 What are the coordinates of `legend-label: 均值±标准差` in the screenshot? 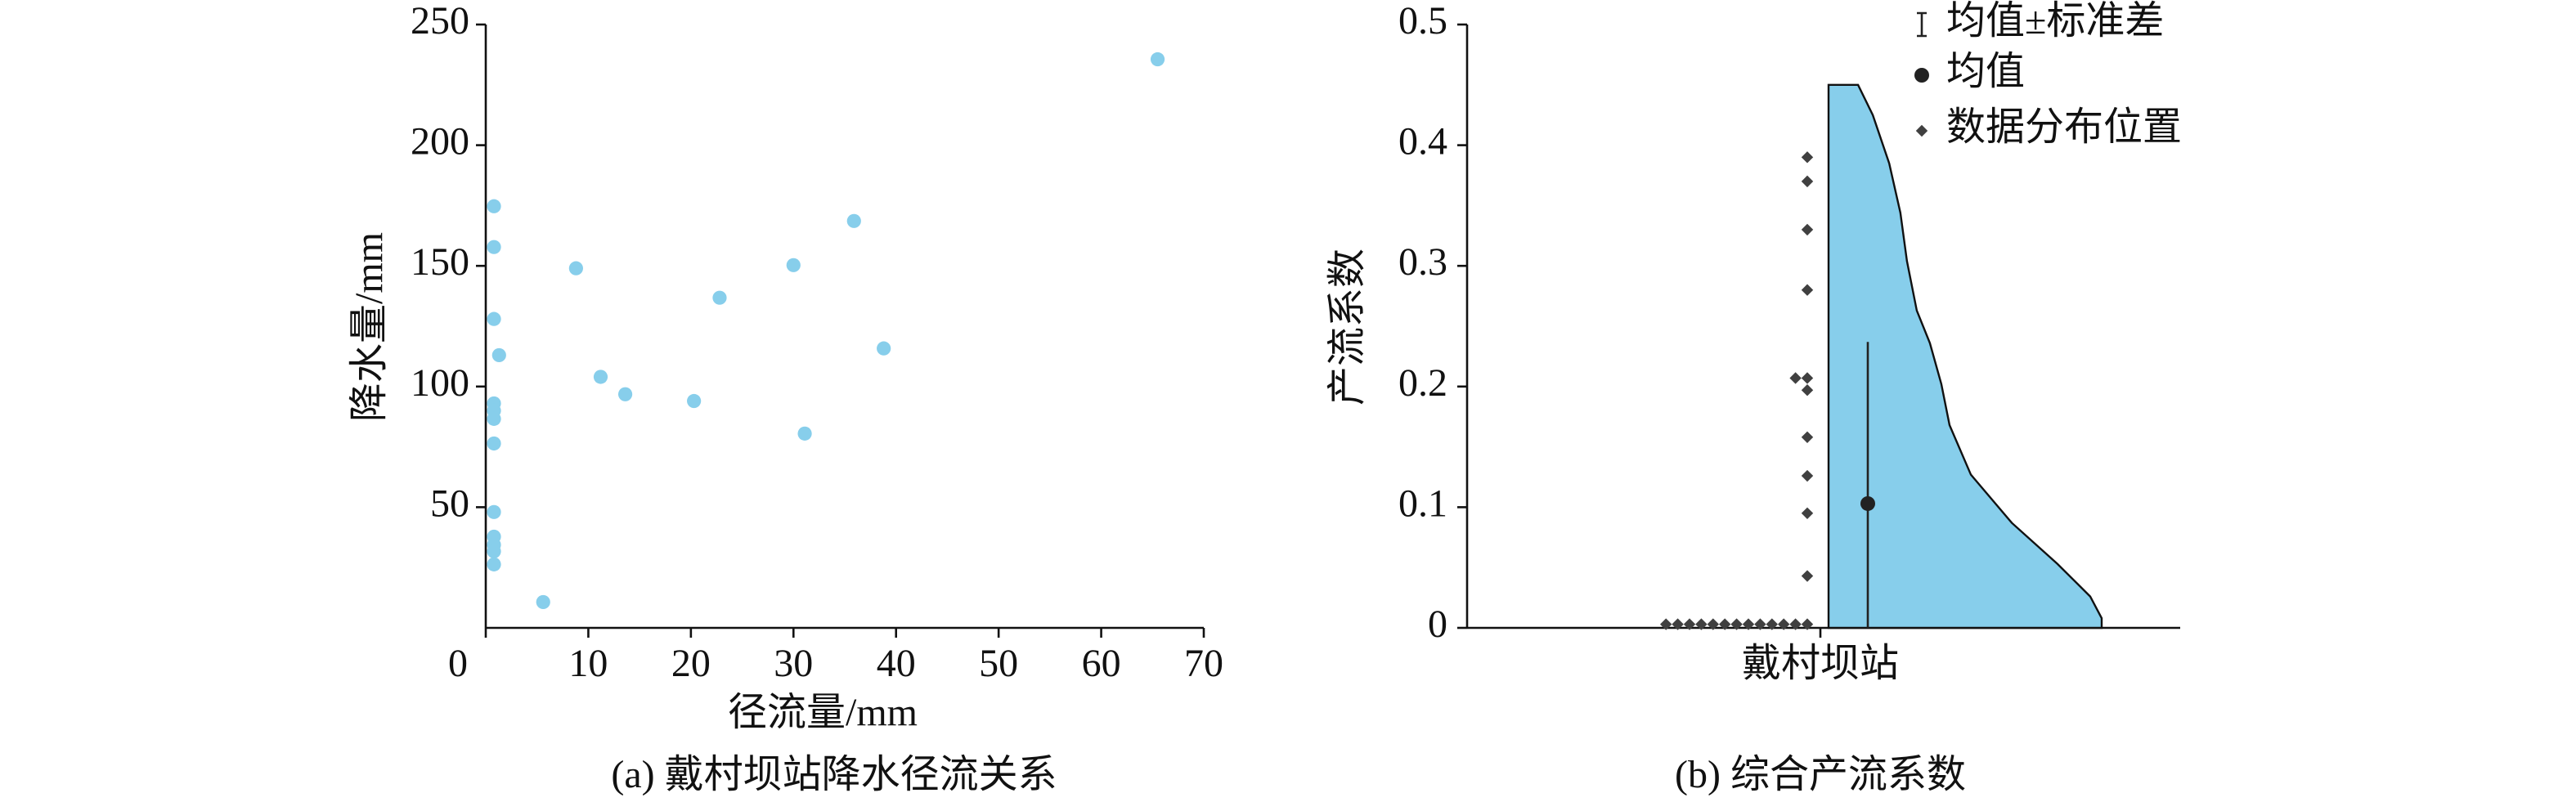 It's located at (2055, 21).